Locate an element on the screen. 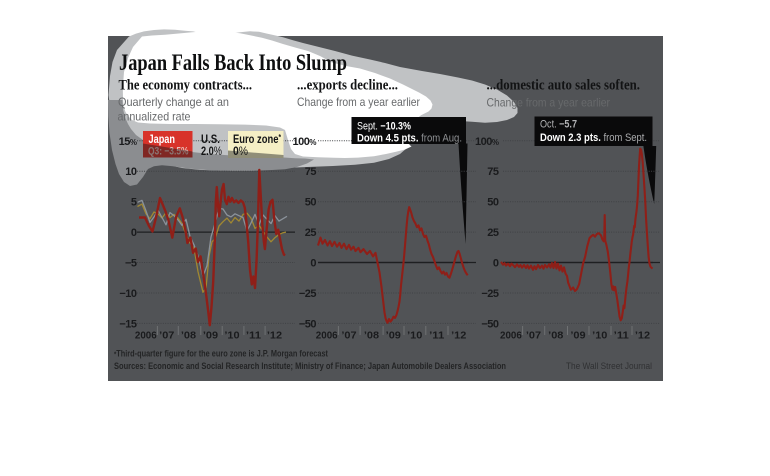 The width and height of the screenshot is (770, 476). svg-text: Down 4.5 pts. from Aug. is located at coordinates (409, 139).